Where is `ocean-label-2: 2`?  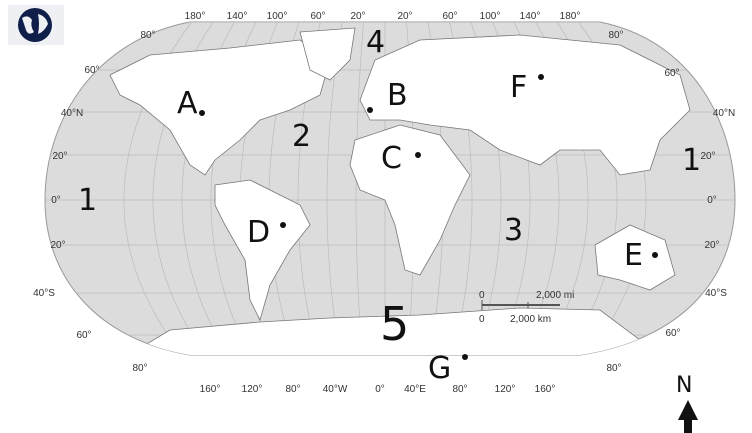 ocean-label-2: 2 is located at coordinates (301, 136).